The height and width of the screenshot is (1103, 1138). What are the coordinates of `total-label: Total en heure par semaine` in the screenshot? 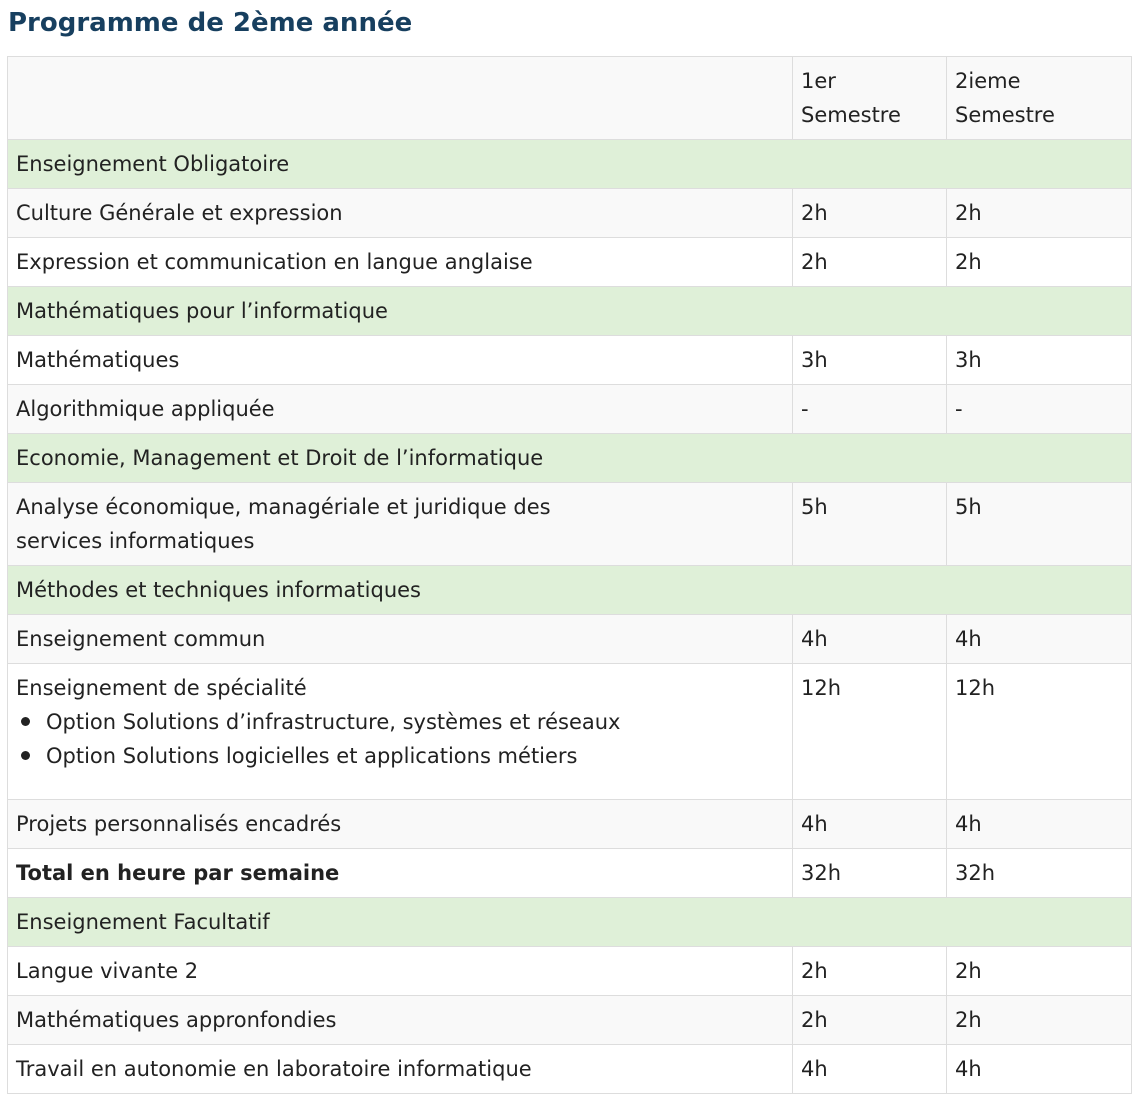 It's located at (400, 873).